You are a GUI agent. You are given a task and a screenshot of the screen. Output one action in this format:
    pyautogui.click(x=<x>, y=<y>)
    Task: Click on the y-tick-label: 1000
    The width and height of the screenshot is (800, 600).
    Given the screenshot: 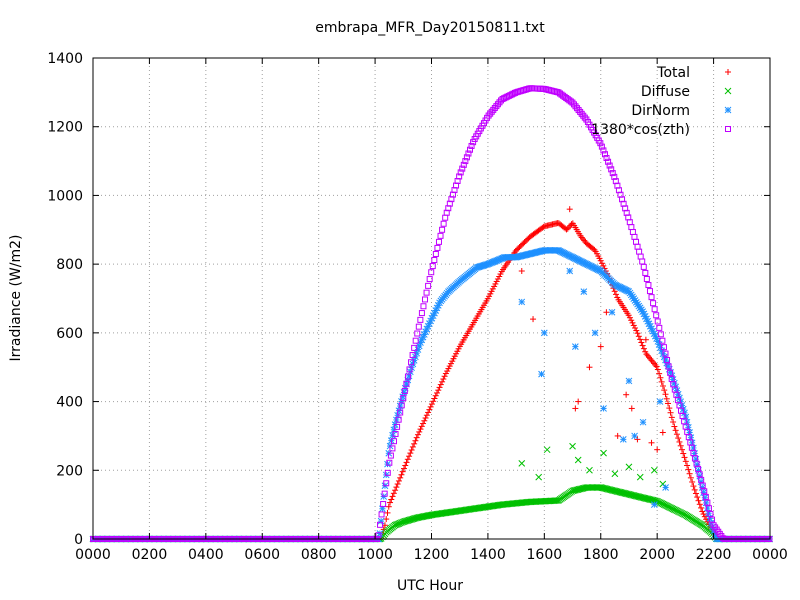 What is the action you would take?
    pyautogui.click(x=65, y=196)
    